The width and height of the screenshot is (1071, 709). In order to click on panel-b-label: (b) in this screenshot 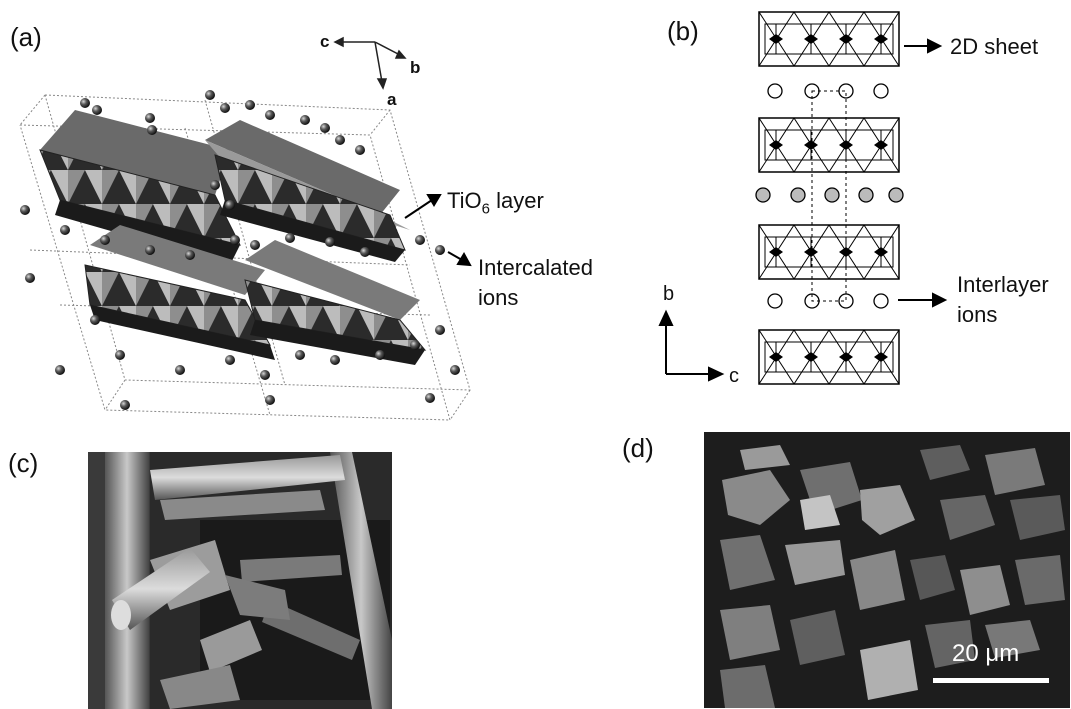, I will do `click(683, 31)`.